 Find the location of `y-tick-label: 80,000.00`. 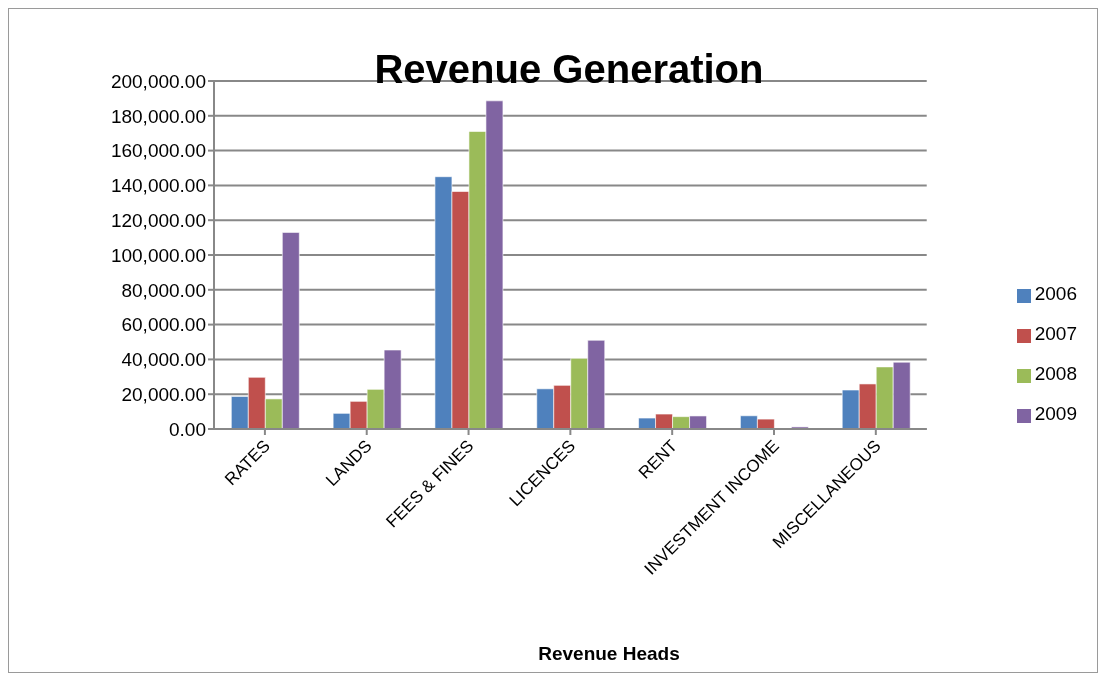

y-tick-label: 80,000.00 is located at coordinates (163, 290).